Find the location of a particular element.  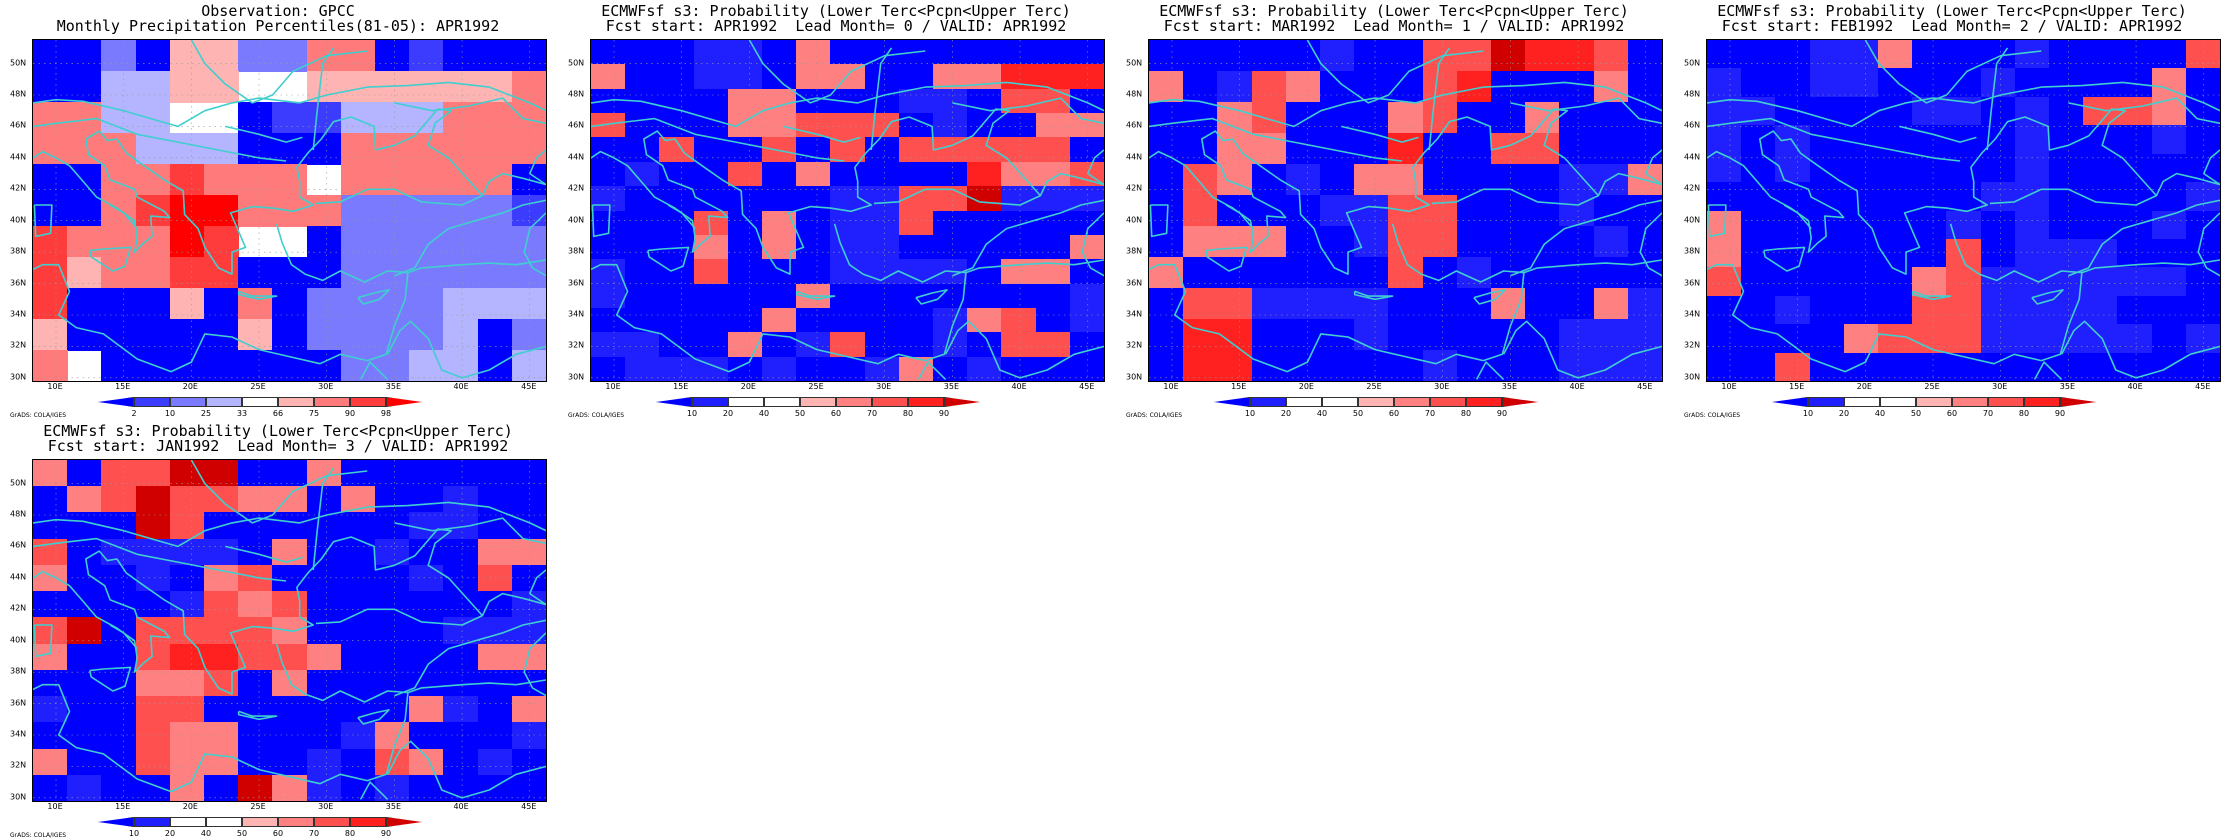

colorbar-label: 80 is located at coordinates (2024, 413).